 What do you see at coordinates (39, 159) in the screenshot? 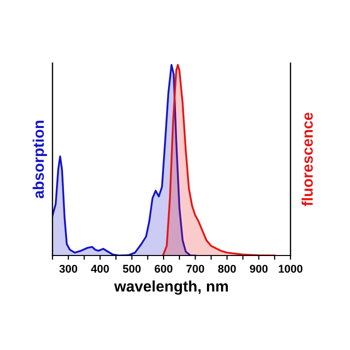
I see `y-axis-title: absorption` at bounding box center [39, 159].